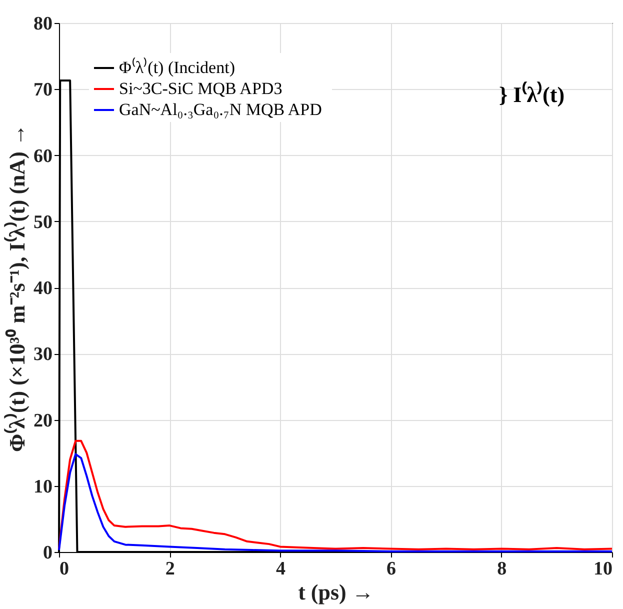 This screenshot has height=609, width=623. What do you see at coordinates (336, 592) in the screenshot?
I see `x-axis-title: t (ps) →` at bounding box center [336, 592].